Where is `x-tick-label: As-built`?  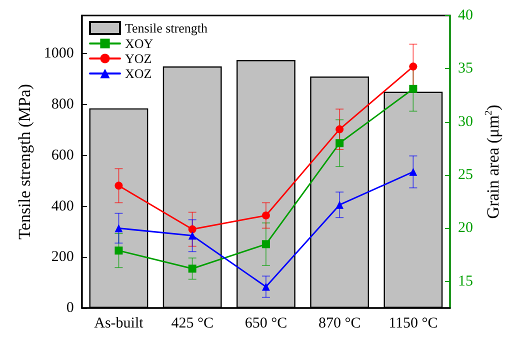 x-tick-label: As-built is located at coordinates (119, 324).